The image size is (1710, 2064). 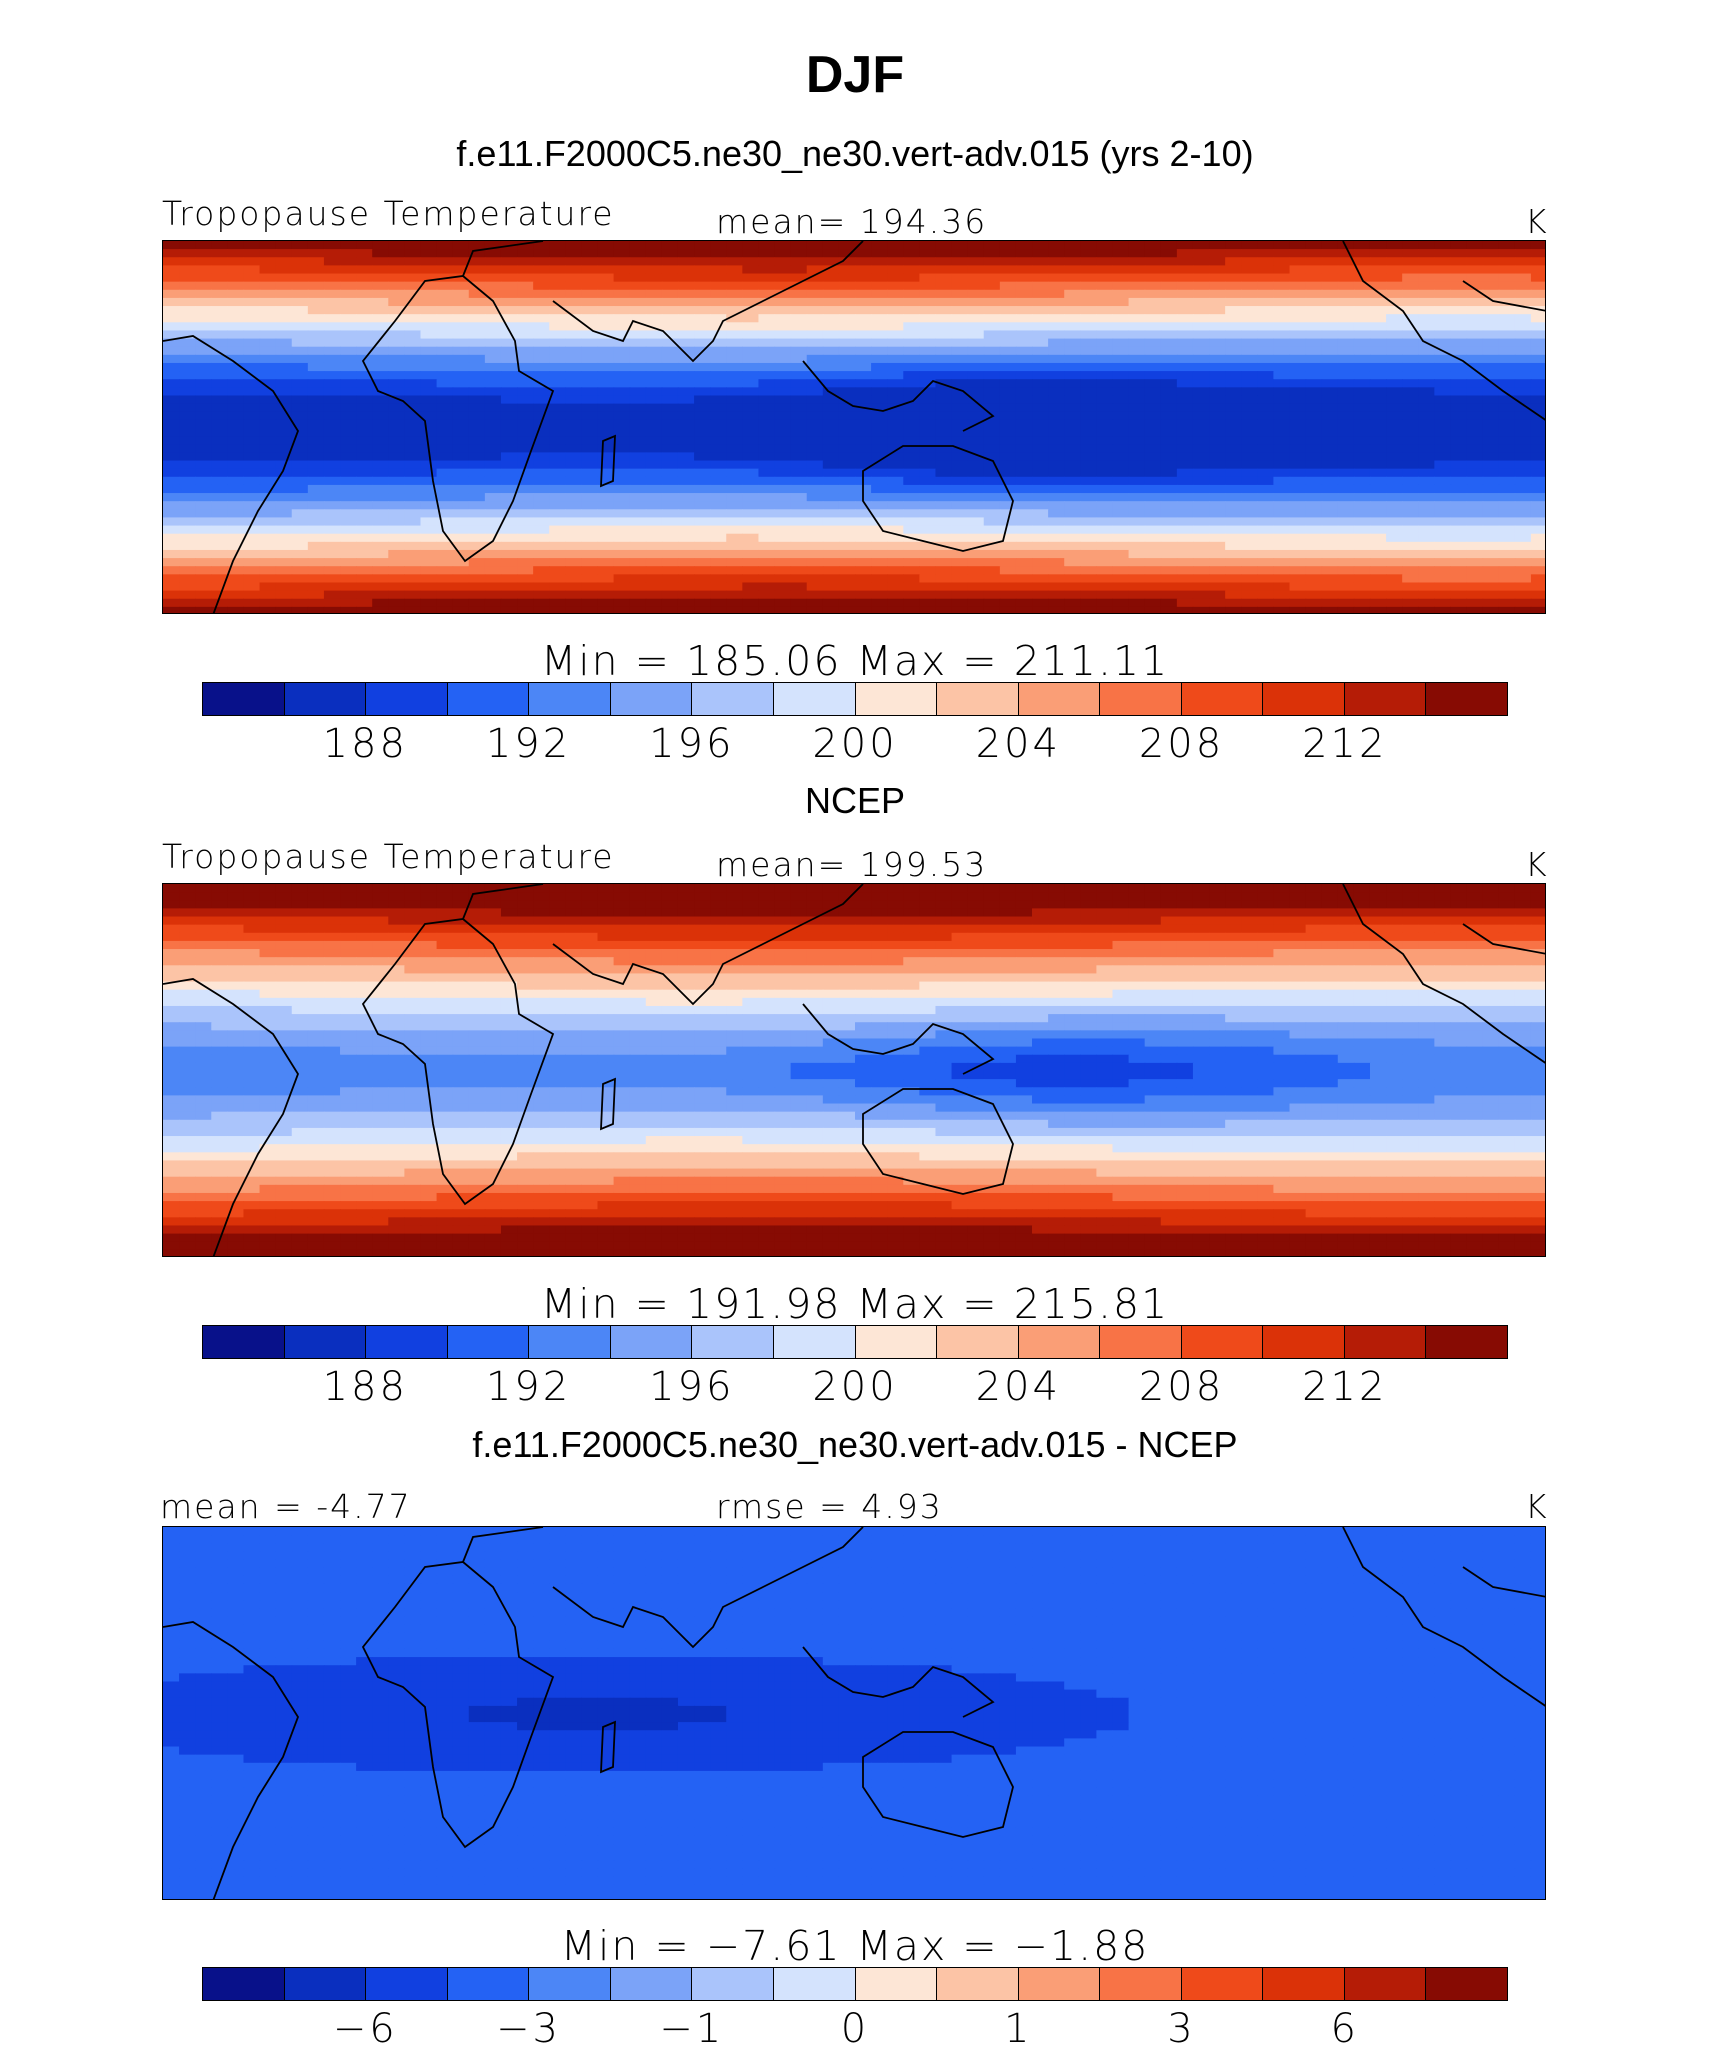 I want to click on panel-2-units: K, so click(x=1537, y=864).